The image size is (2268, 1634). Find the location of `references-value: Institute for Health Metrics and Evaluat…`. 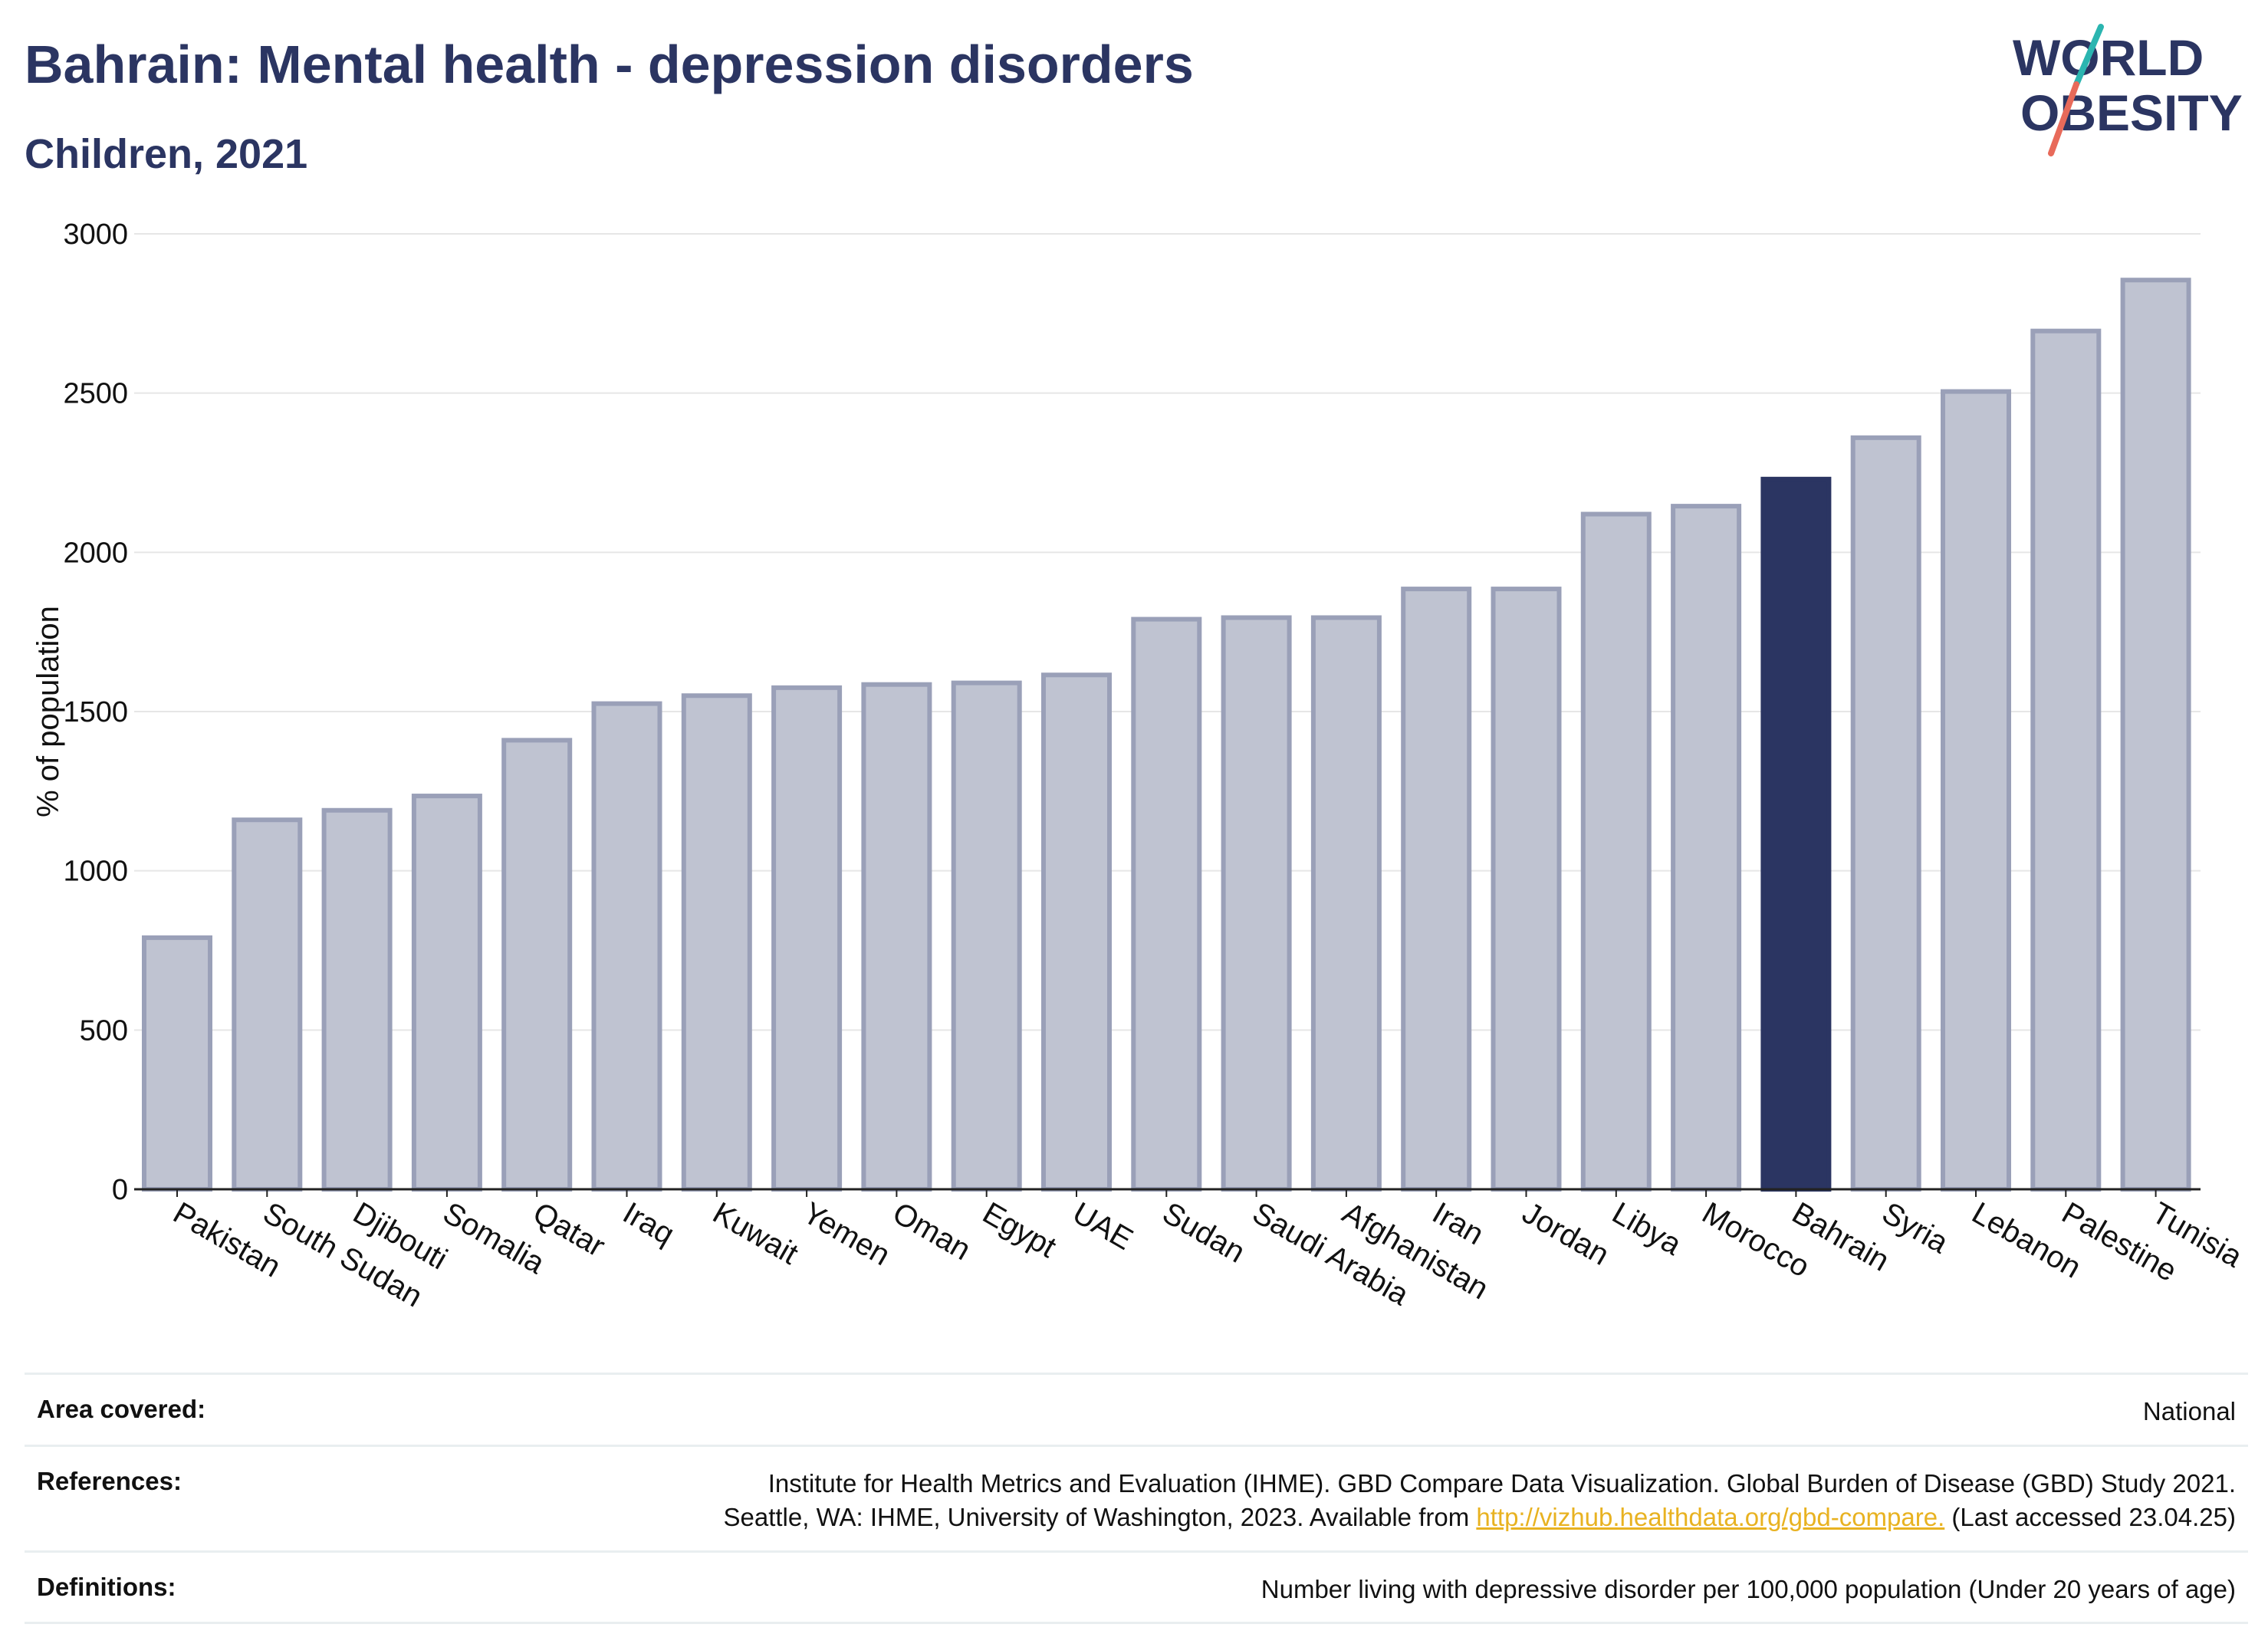

references-value: Institute for Health Metrics and Evaluat… is located at coordinates (1480, 1501).